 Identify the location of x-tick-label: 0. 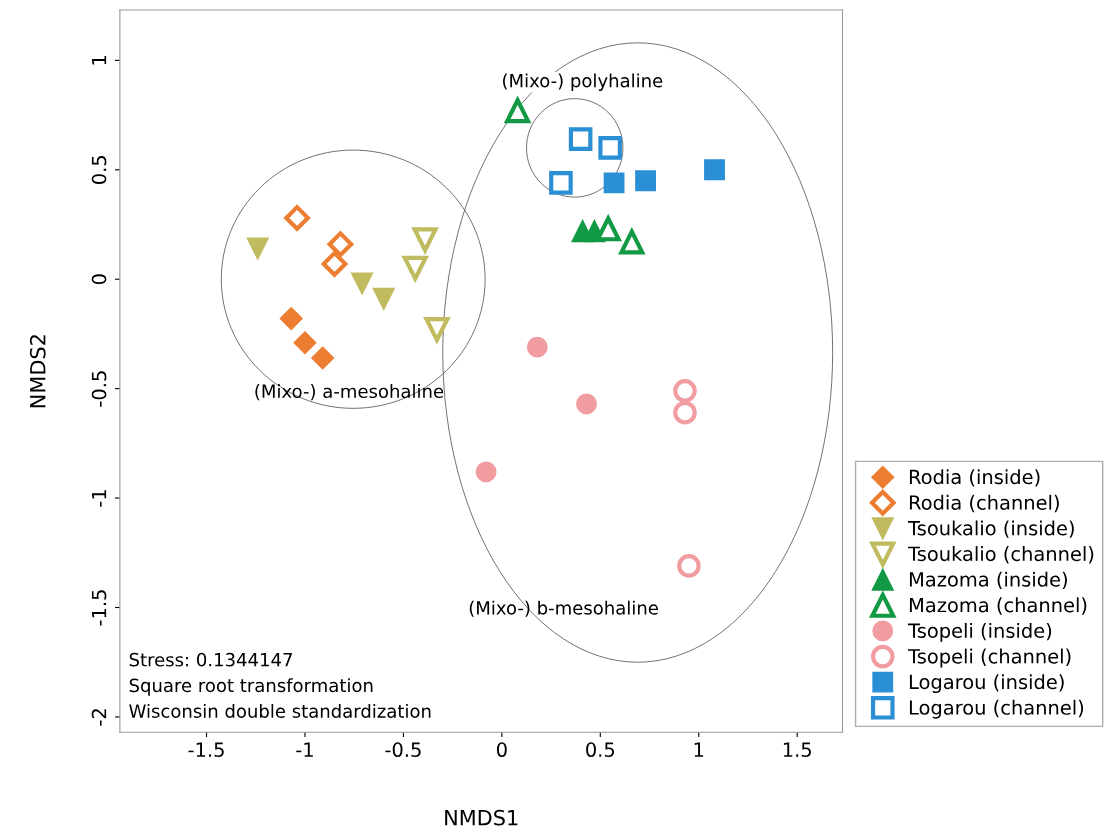
(501, 750).